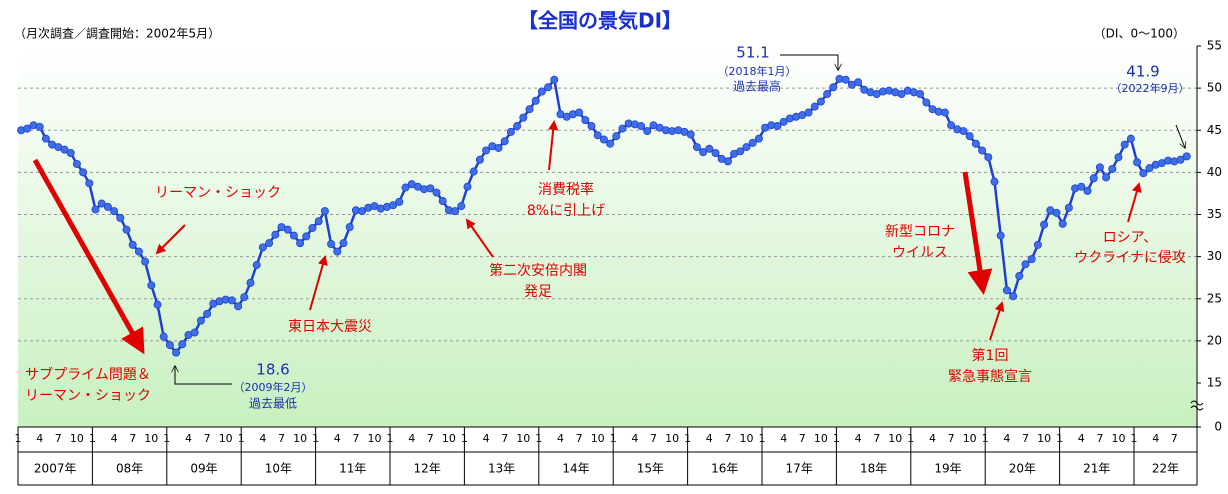 This screenshot has width=1228, height=494. What do you see at coordinates (1214, 256) in the screenshot?
I see `y-tick-label: 30` at bounding box center [1214, 256].